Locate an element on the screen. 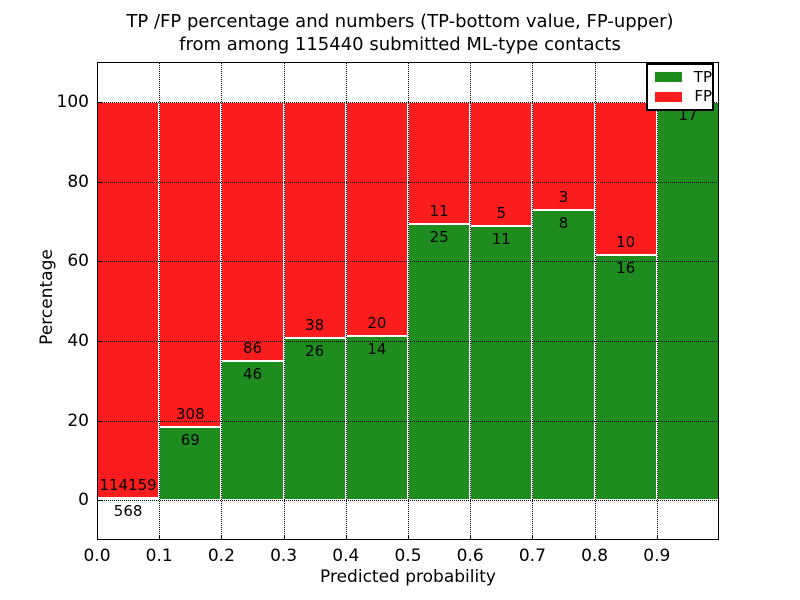 Image resolution: width=800 pixels, height=600 pixels. tp-count-label: 11 is located at coordinates (501, 239).